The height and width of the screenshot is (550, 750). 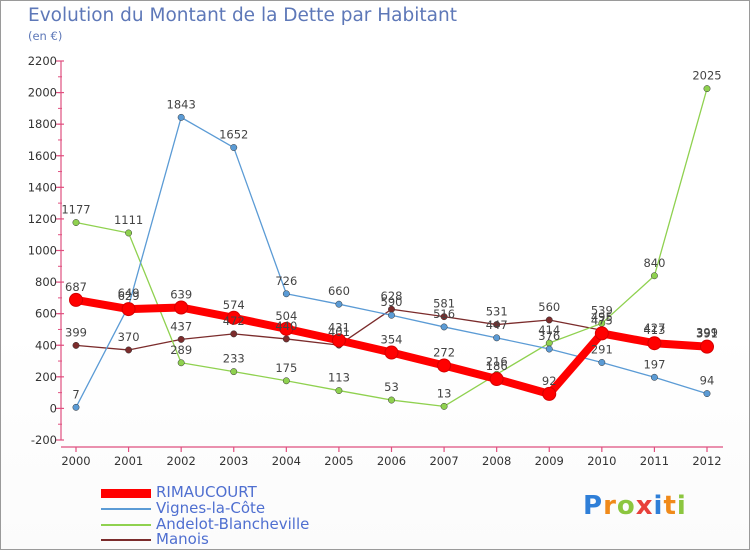 What do you see at coordinates (129, 293) in the screenshot?
I see `data-label: 649` at bounding box center [129, 293].